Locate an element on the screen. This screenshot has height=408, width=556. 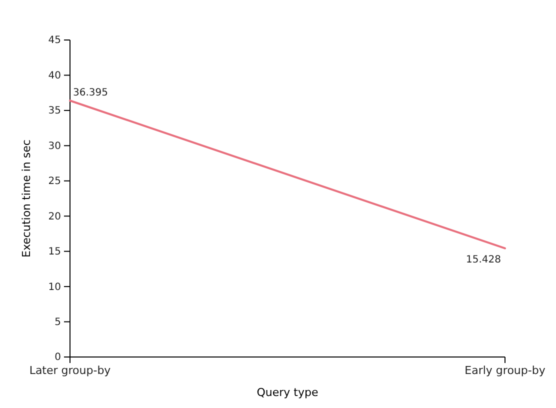
x-tick-label: Later group-by is located at coordinates (70, 370).